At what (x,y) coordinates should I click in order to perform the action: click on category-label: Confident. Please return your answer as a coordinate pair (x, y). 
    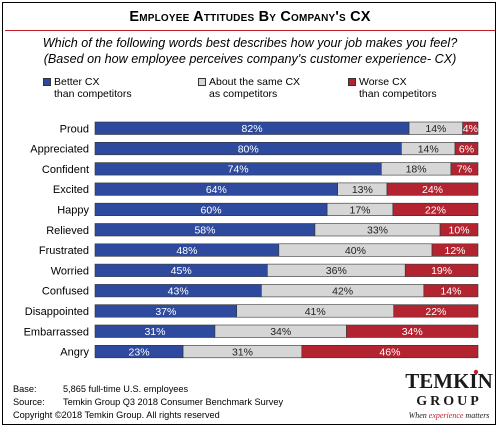
    Looking at the image, I should click on (65, 170).